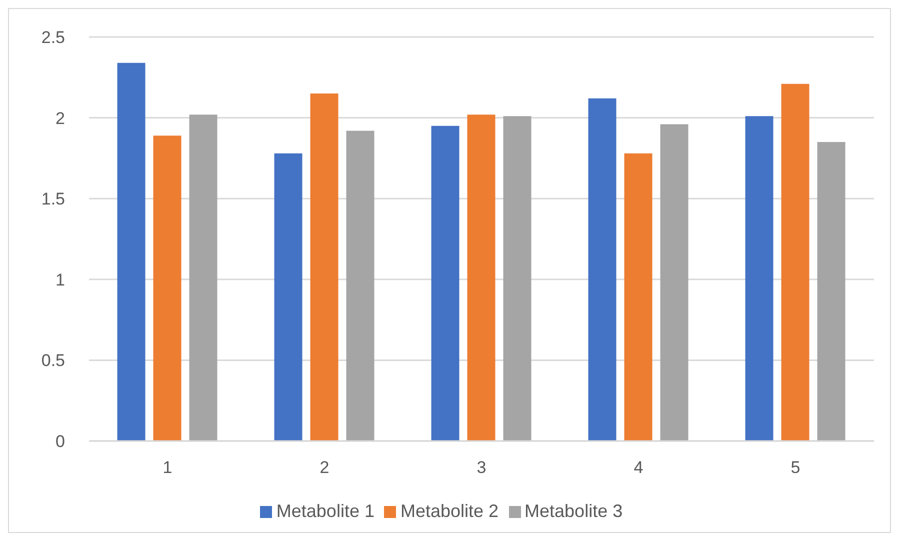  I want to click on x-tick-label: 3, so click(481, 468).